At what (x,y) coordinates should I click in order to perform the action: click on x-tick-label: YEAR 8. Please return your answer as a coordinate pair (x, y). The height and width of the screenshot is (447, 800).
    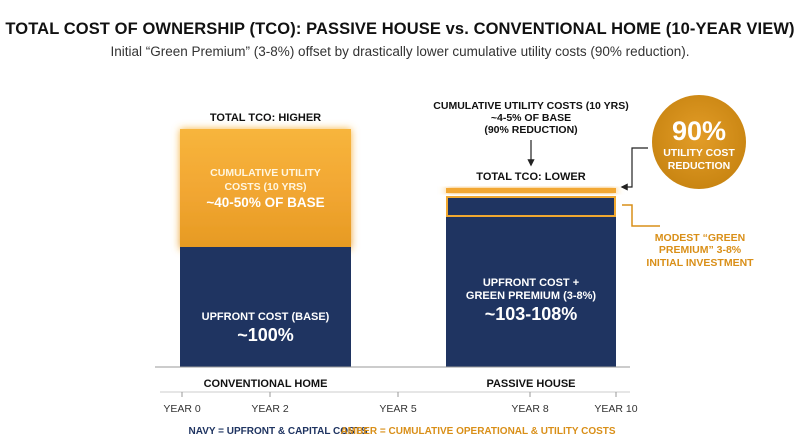
    Looking at the image, I should click on (530, 409).